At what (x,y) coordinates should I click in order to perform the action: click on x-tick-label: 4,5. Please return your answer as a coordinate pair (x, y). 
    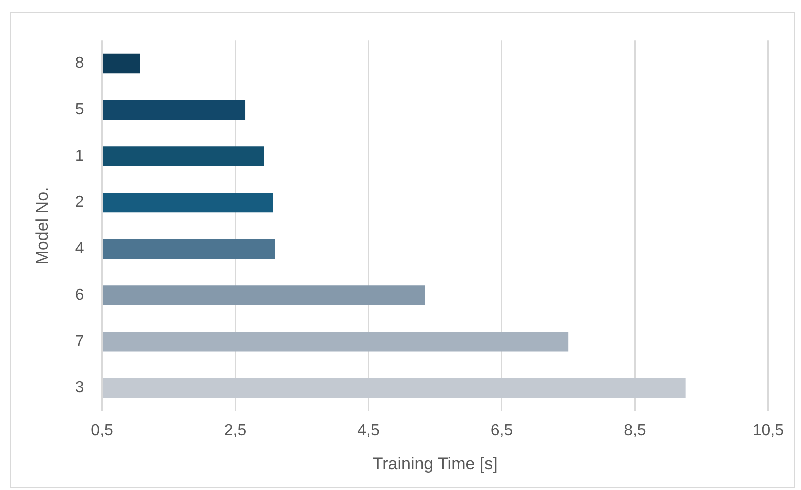
    Looking at the image, I should click on (369, 431).